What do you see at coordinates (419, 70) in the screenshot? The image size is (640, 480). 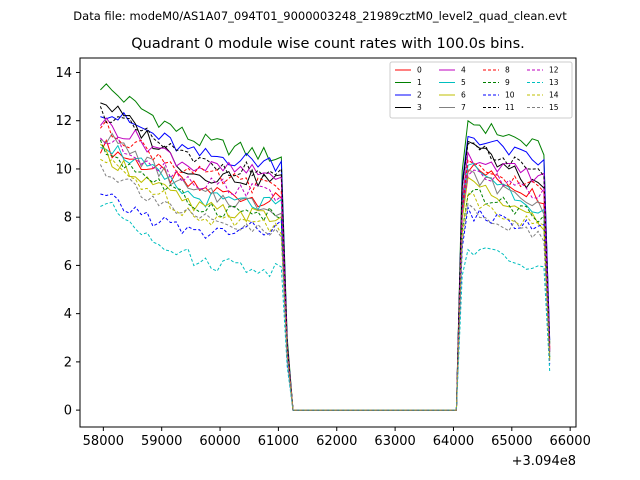 I see `legend-label-0: 0` at bounding box center [419, 70].